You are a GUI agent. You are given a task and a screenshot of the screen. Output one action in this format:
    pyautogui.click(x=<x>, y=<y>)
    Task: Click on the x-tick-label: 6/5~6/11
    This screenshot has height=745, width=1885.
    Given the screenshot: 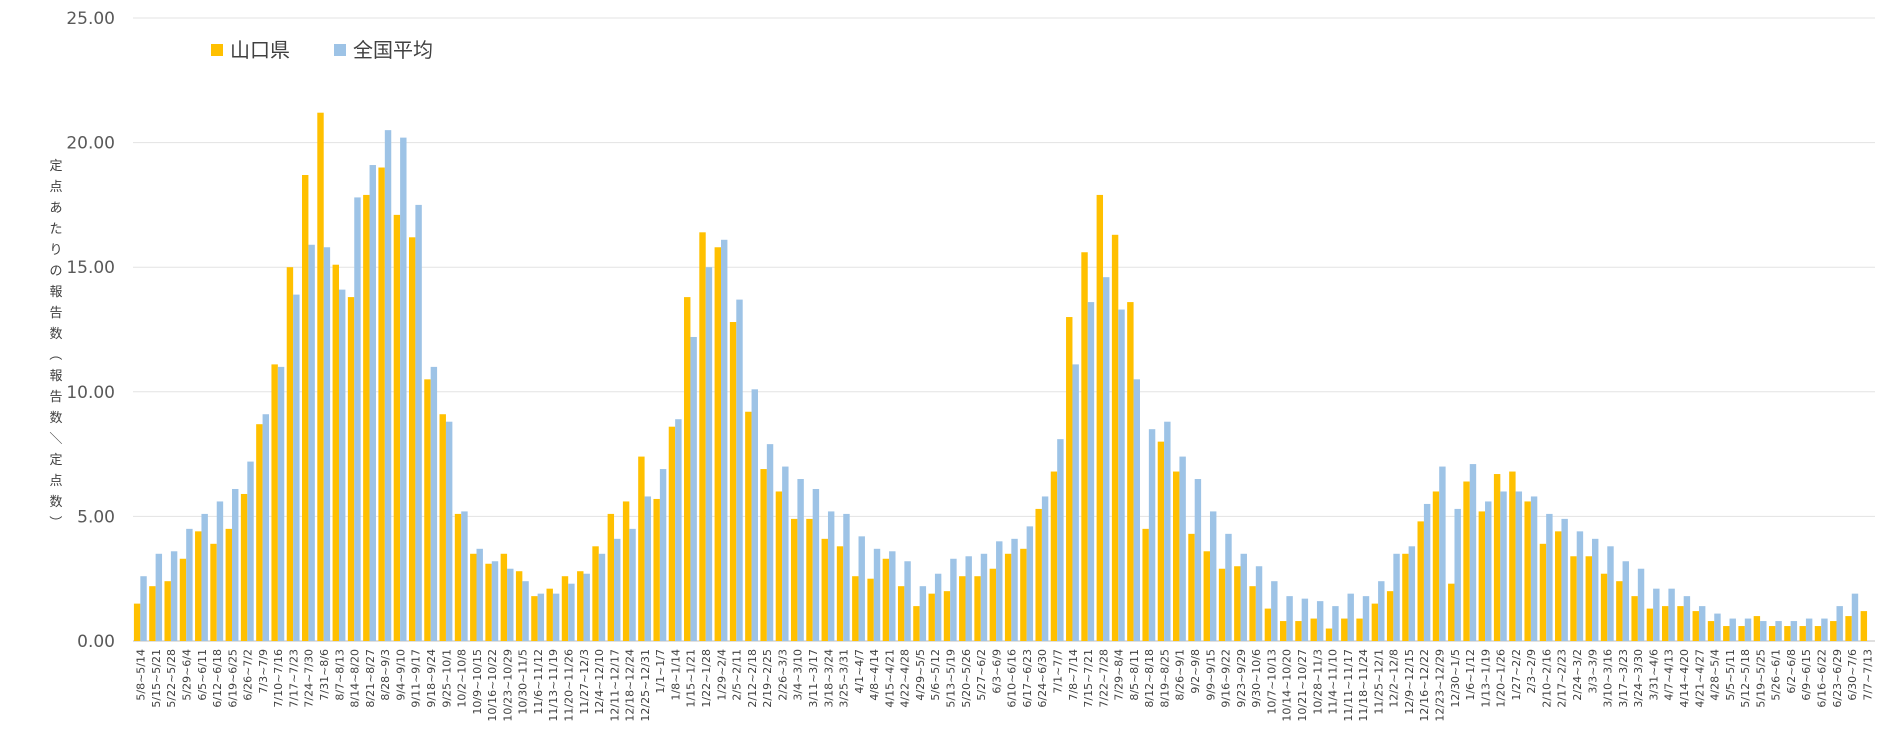 What is the action you would take?
    pyautogui.click(x=202, y=675)
    